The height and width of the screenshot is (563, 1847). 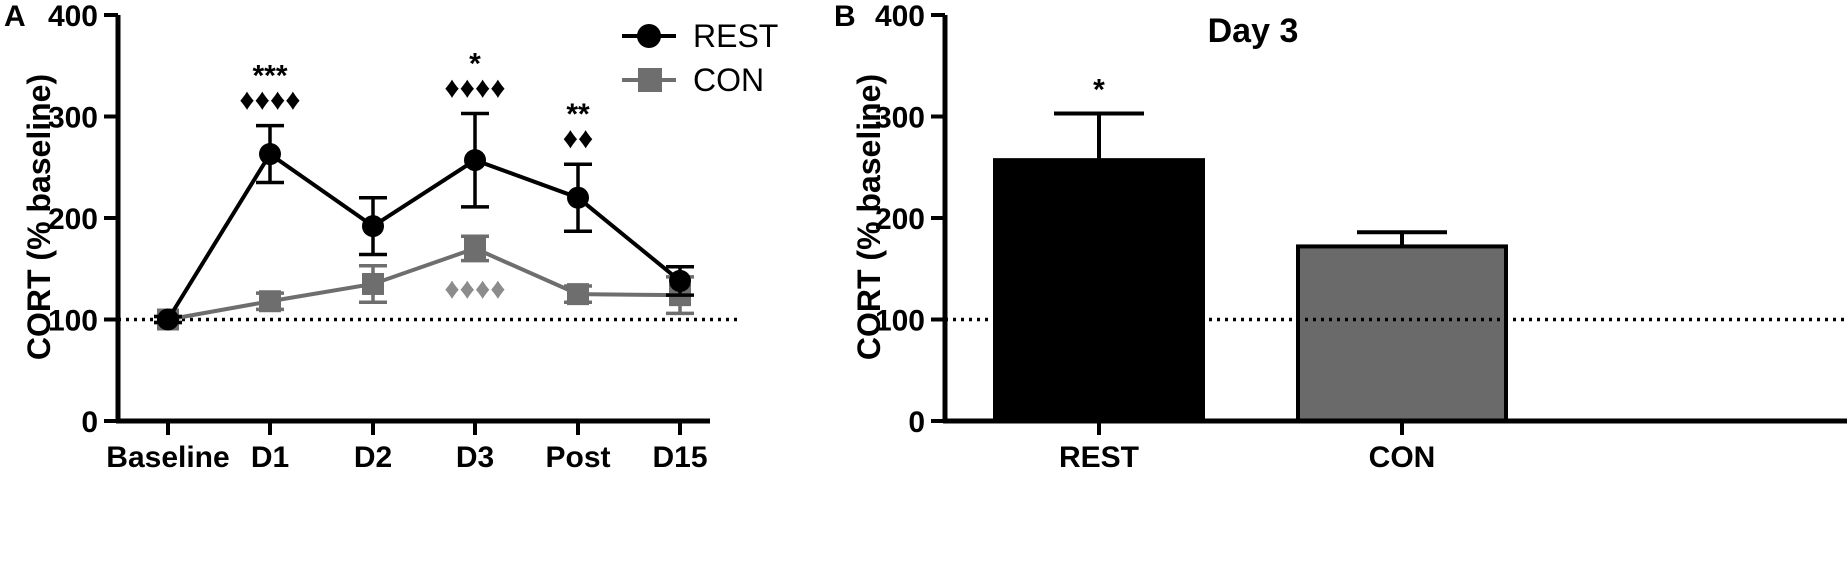 What do you see at coordinates (650, 80) in the screenshot?
I see `legend-marker-con` at bounding box center [650, 80].